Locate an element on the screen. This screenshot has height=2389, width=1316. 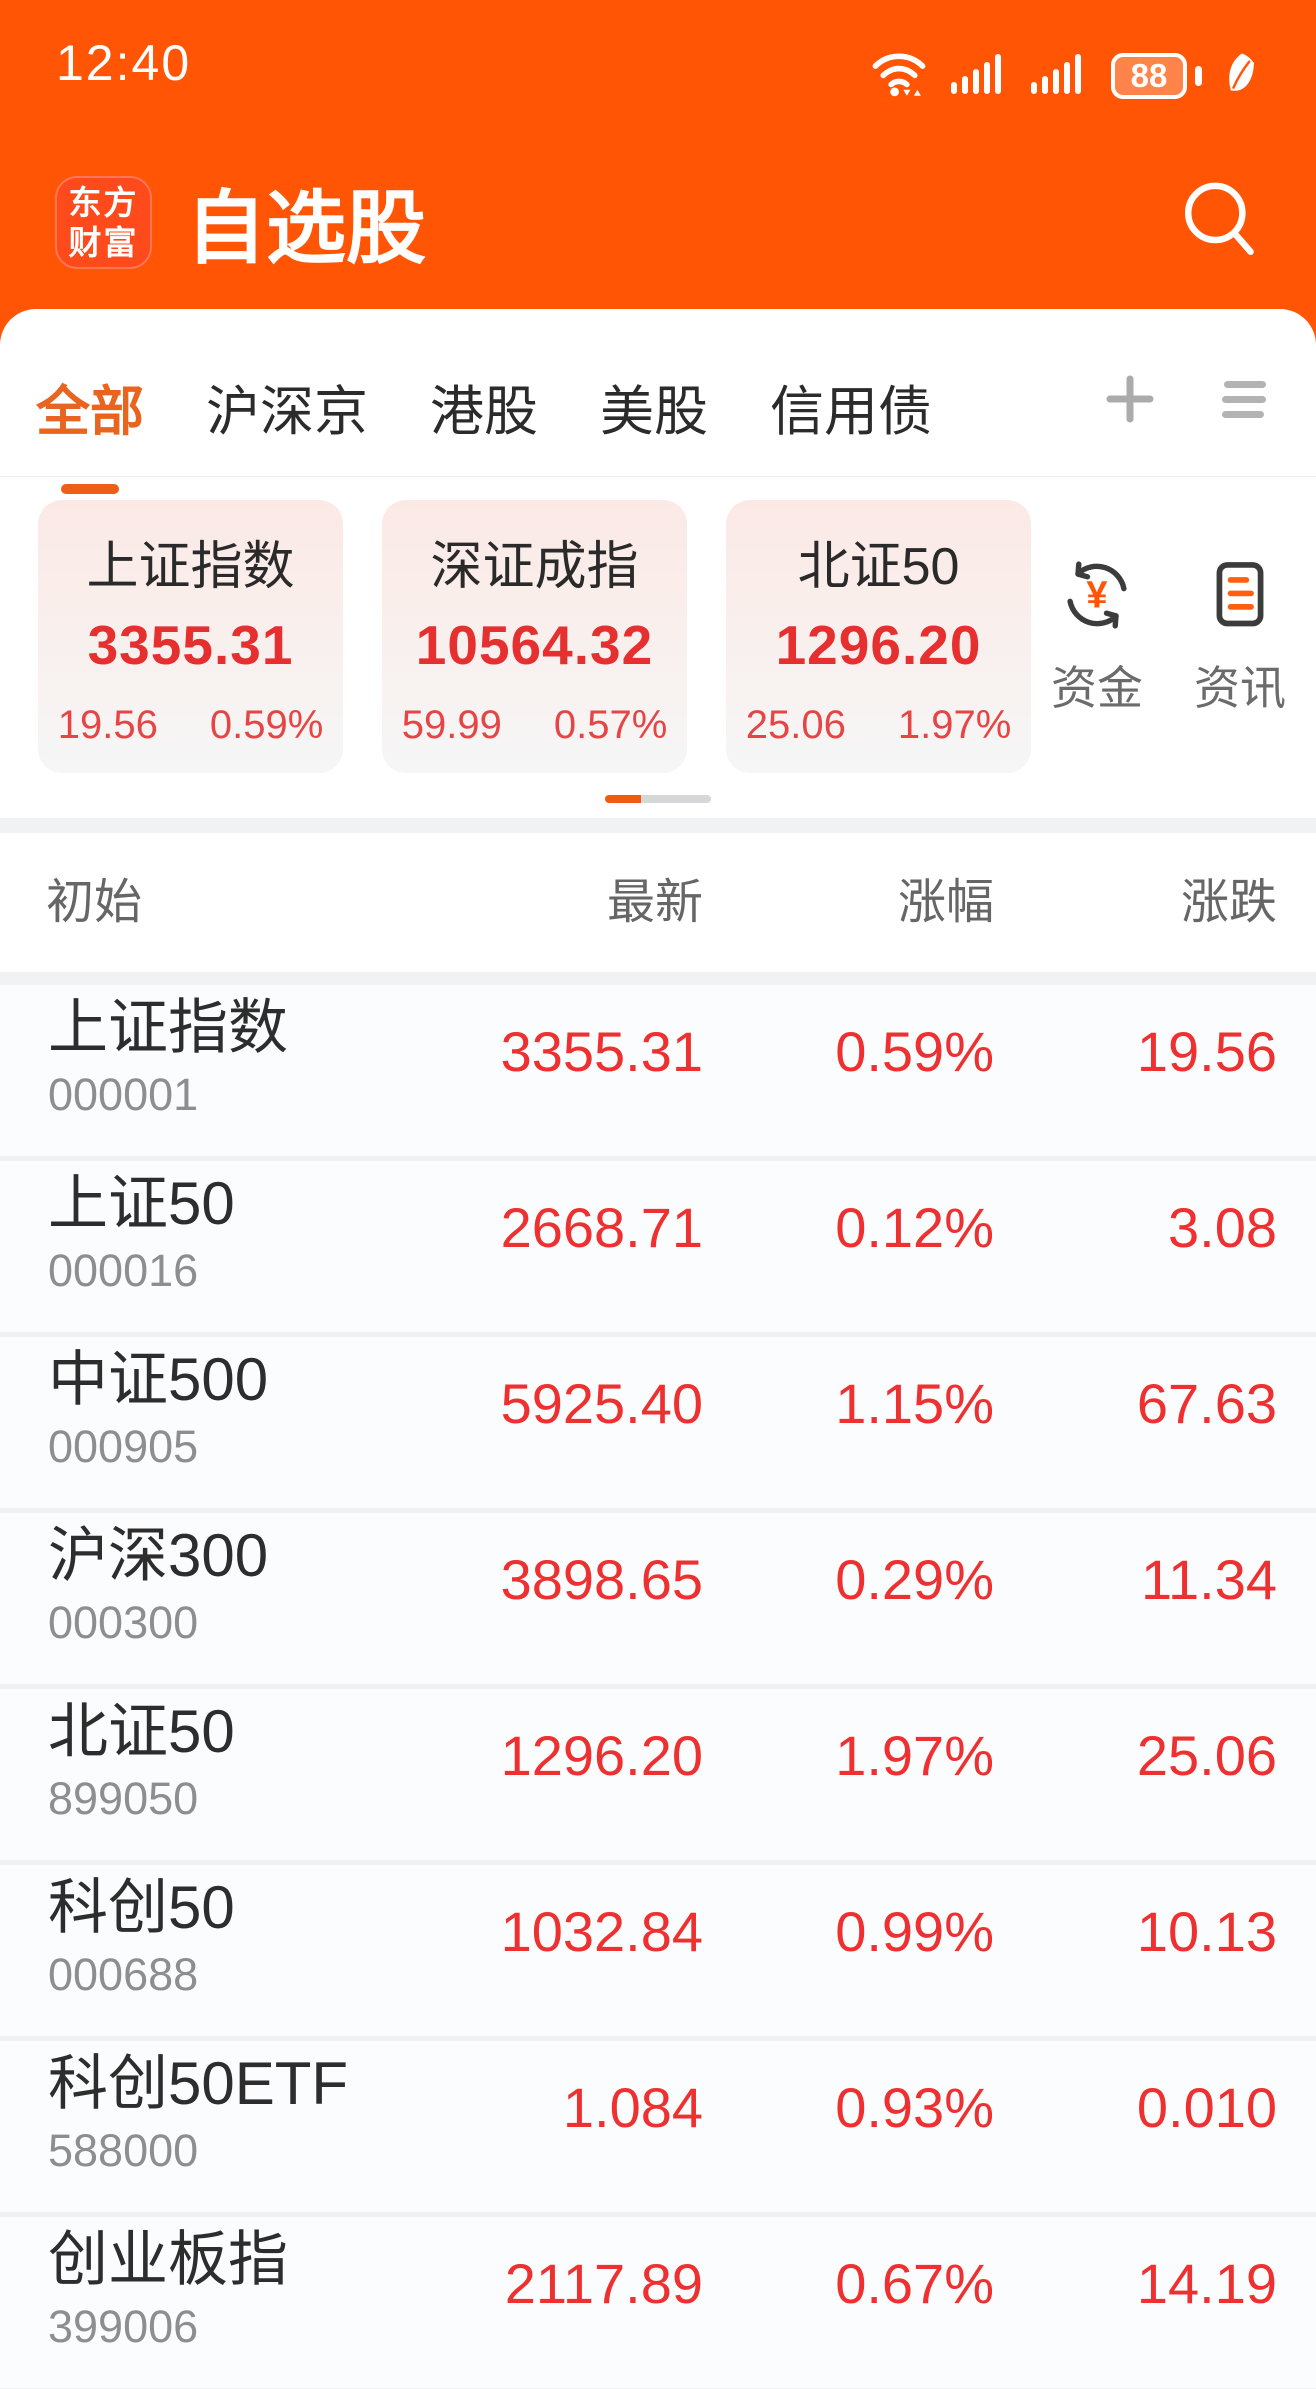
stock-name: 创业板指 is located at coordinates (168, 2259).